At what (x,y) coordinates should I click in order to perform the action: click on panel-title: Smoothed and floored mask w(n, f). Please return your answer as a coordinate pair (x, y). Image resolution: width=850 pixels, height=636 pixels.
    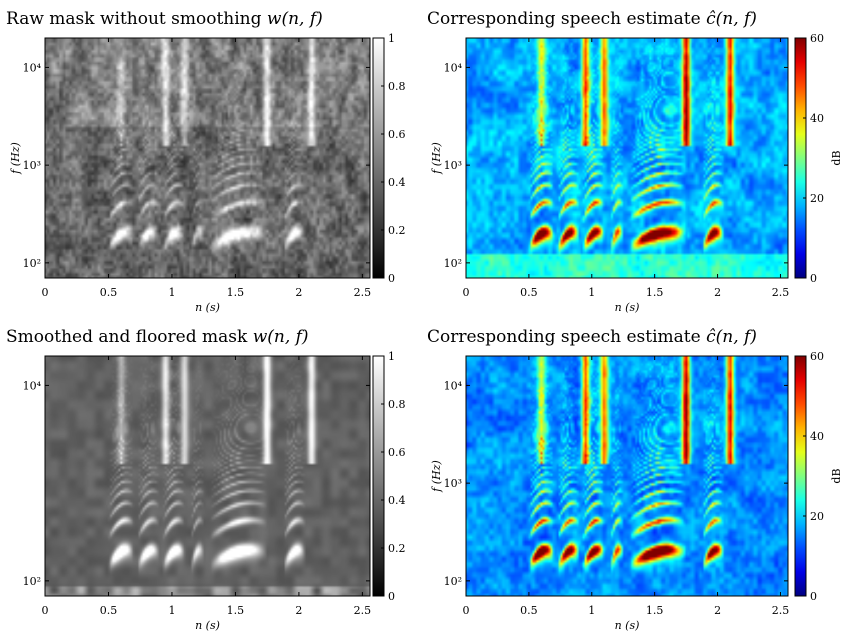
    Looking at the image, I should click on (157, 337).